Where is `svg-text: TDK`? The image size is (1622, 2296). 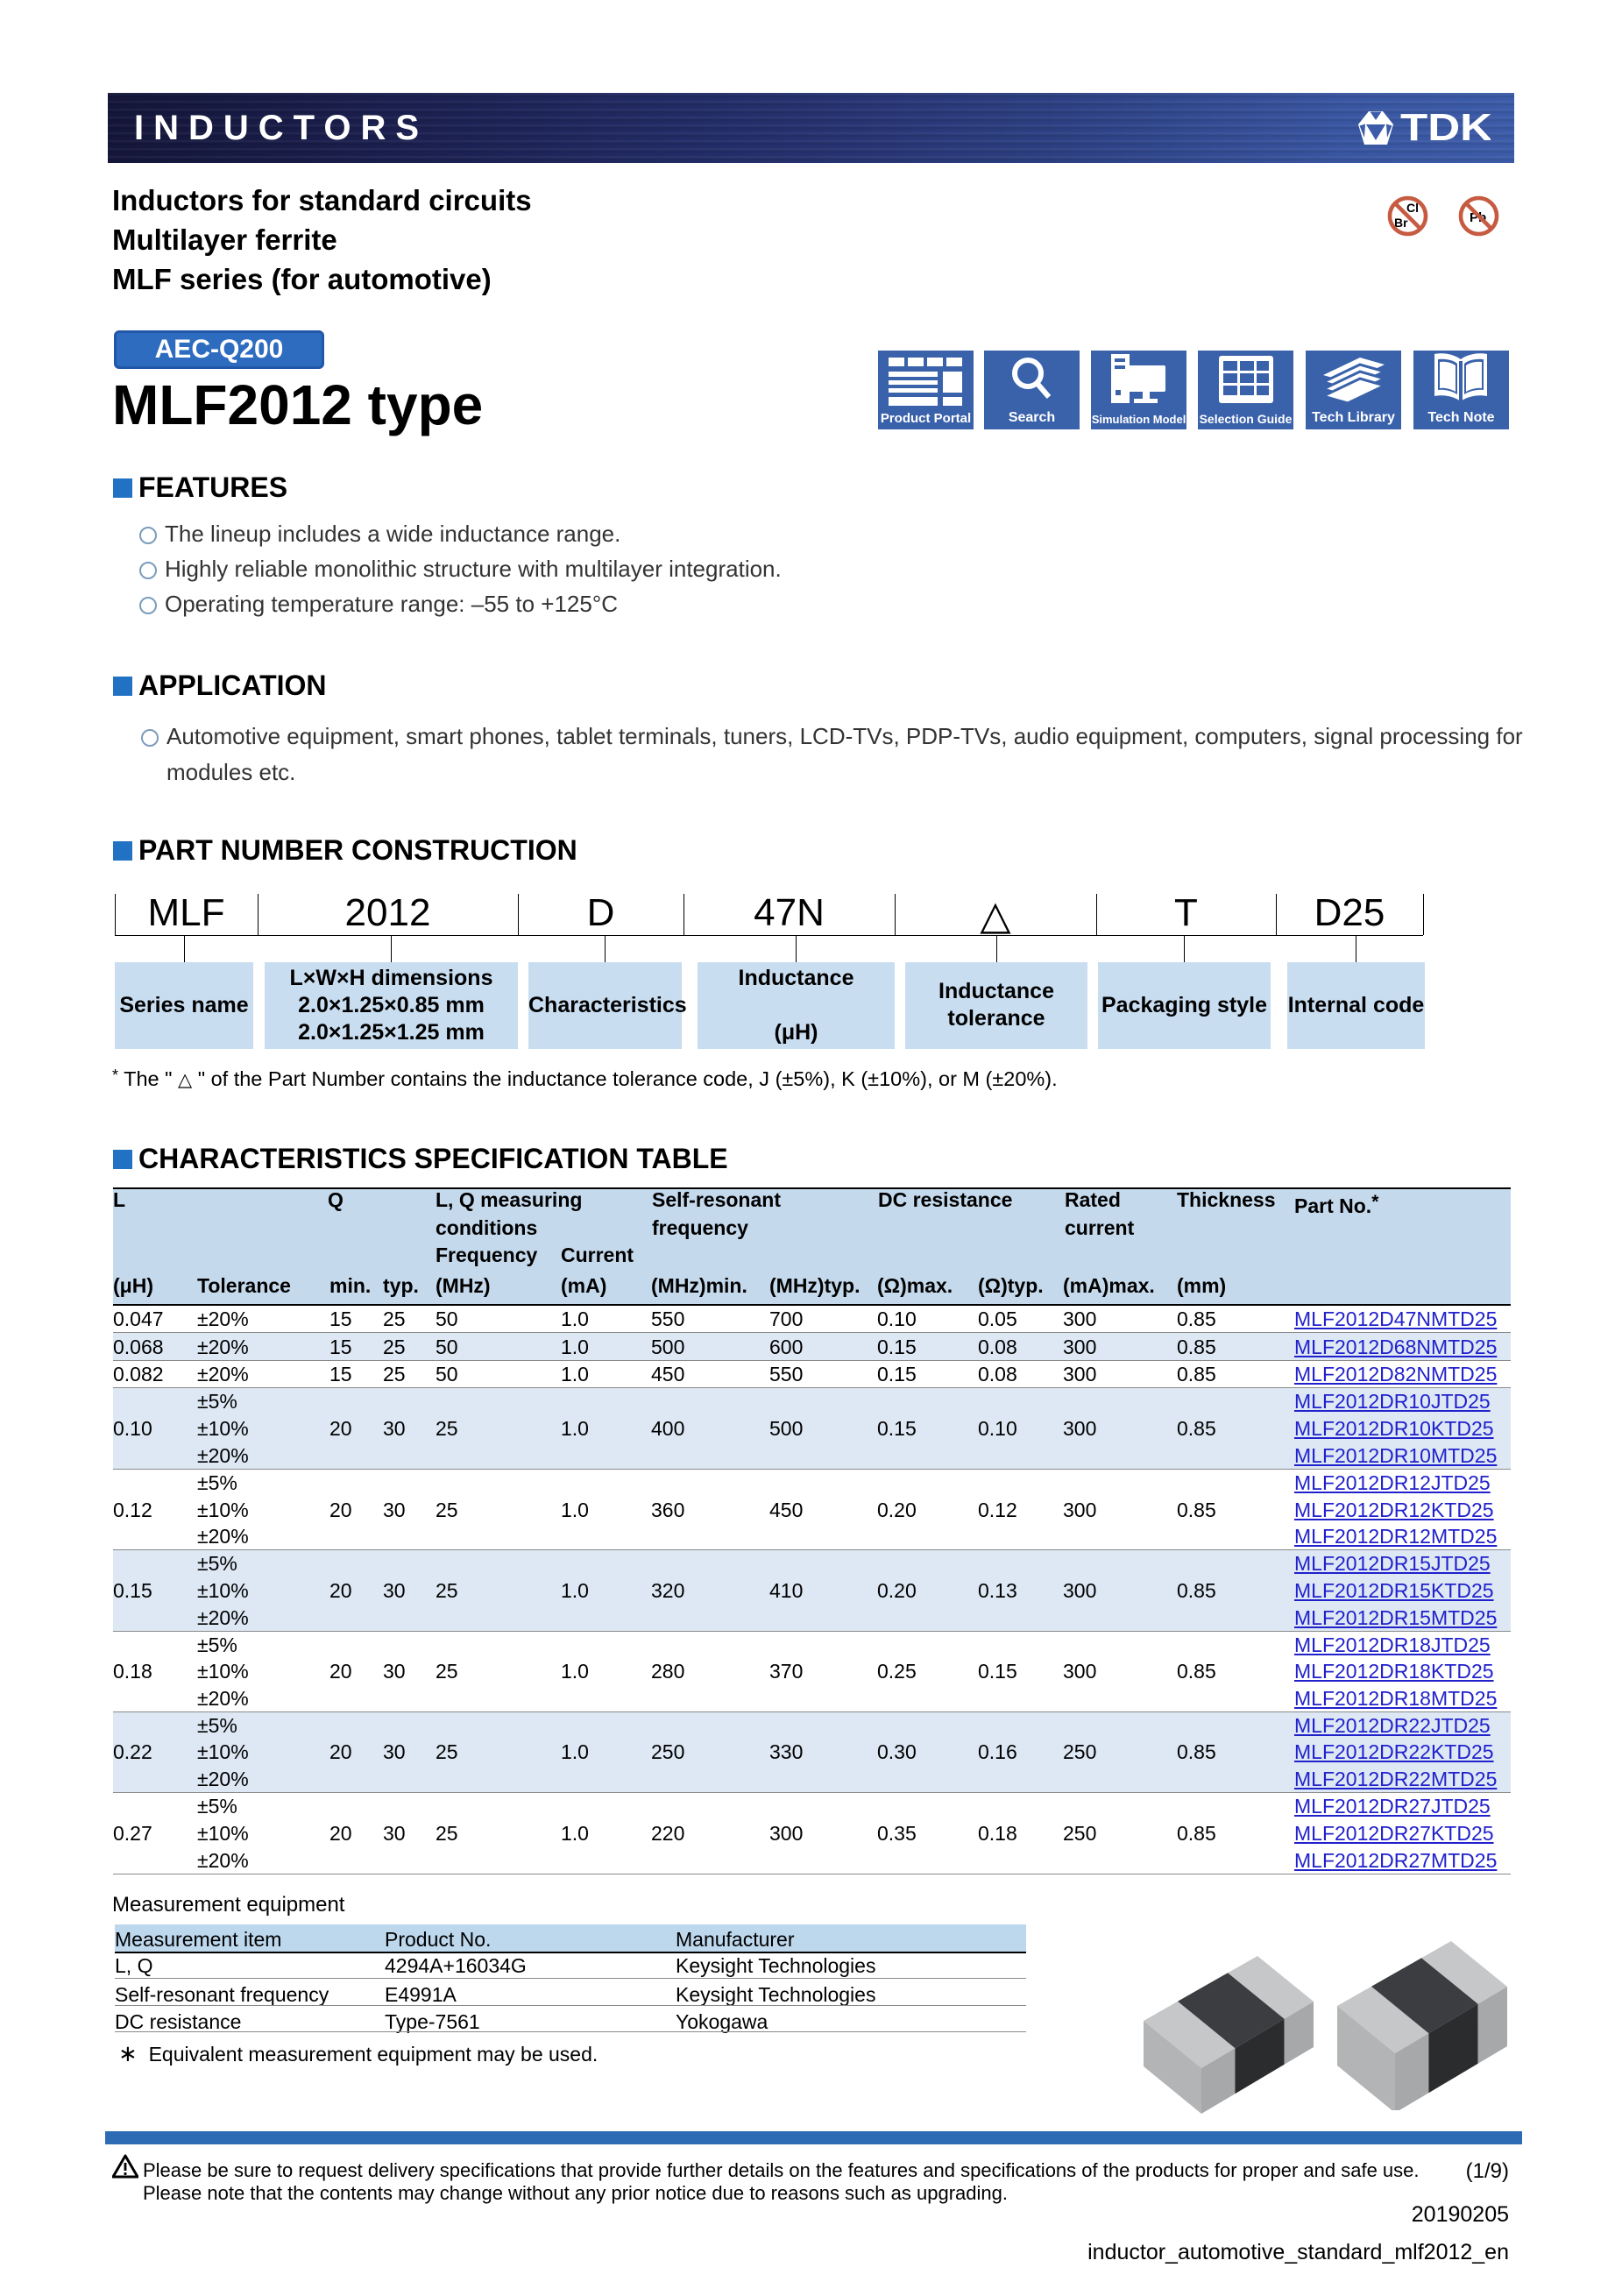 svg-text: TDK is located at coordinates (1445, 127).